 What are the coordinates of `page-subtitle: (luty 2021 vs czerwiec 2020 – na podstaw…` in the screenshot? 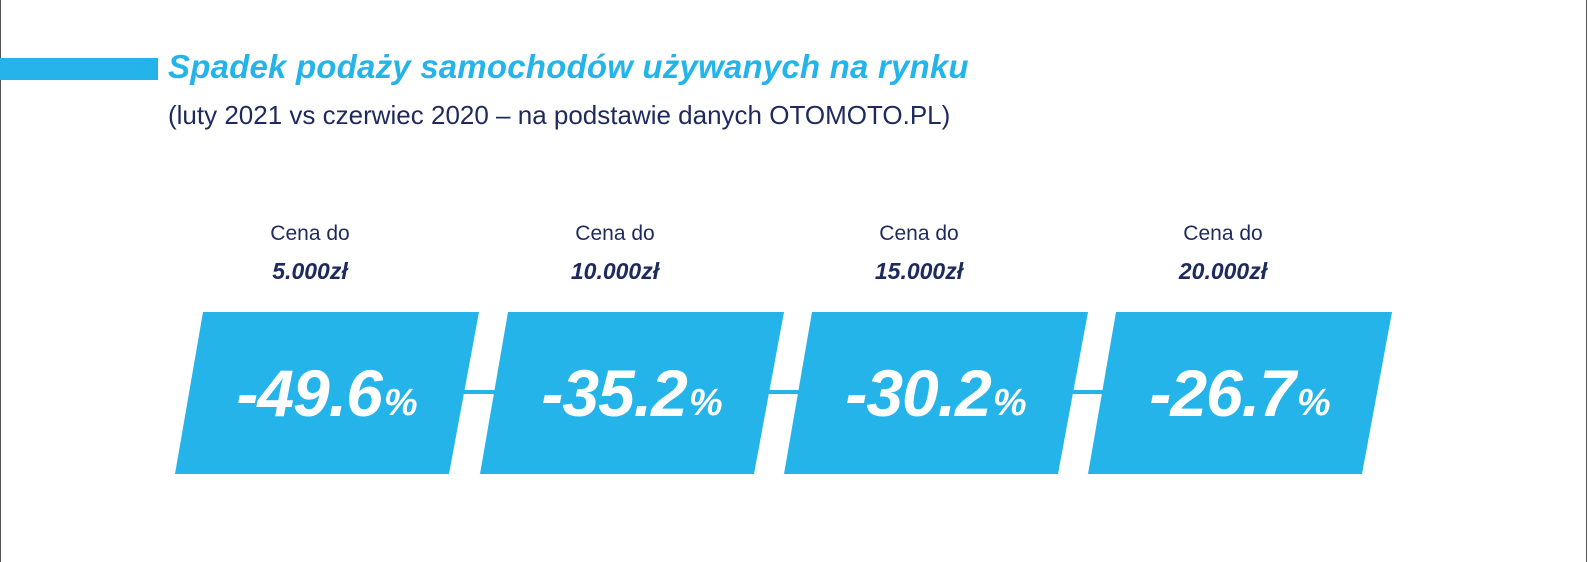 It's located at (559, 115).